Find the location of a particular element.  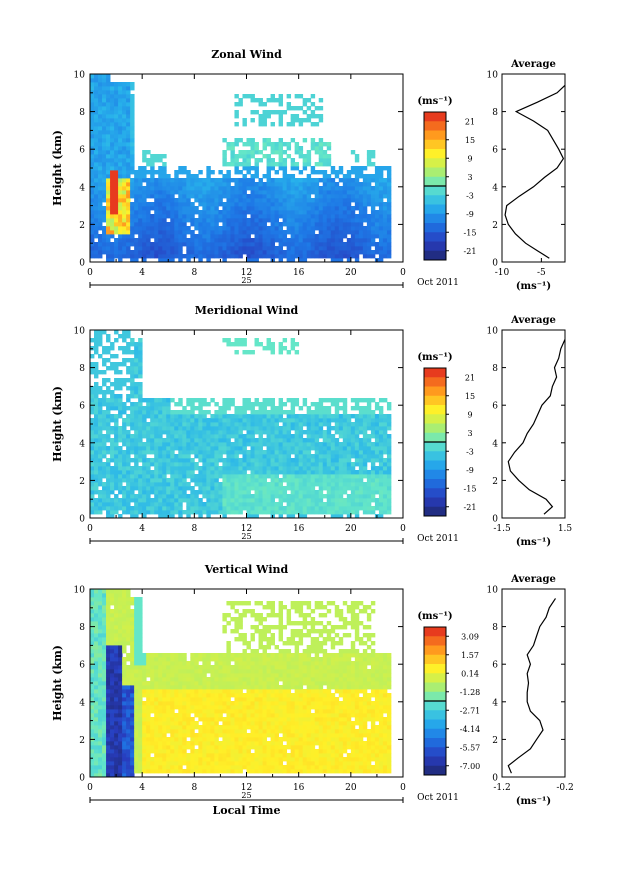

colorbar-label: -21 is located at coordinates (470, 507).